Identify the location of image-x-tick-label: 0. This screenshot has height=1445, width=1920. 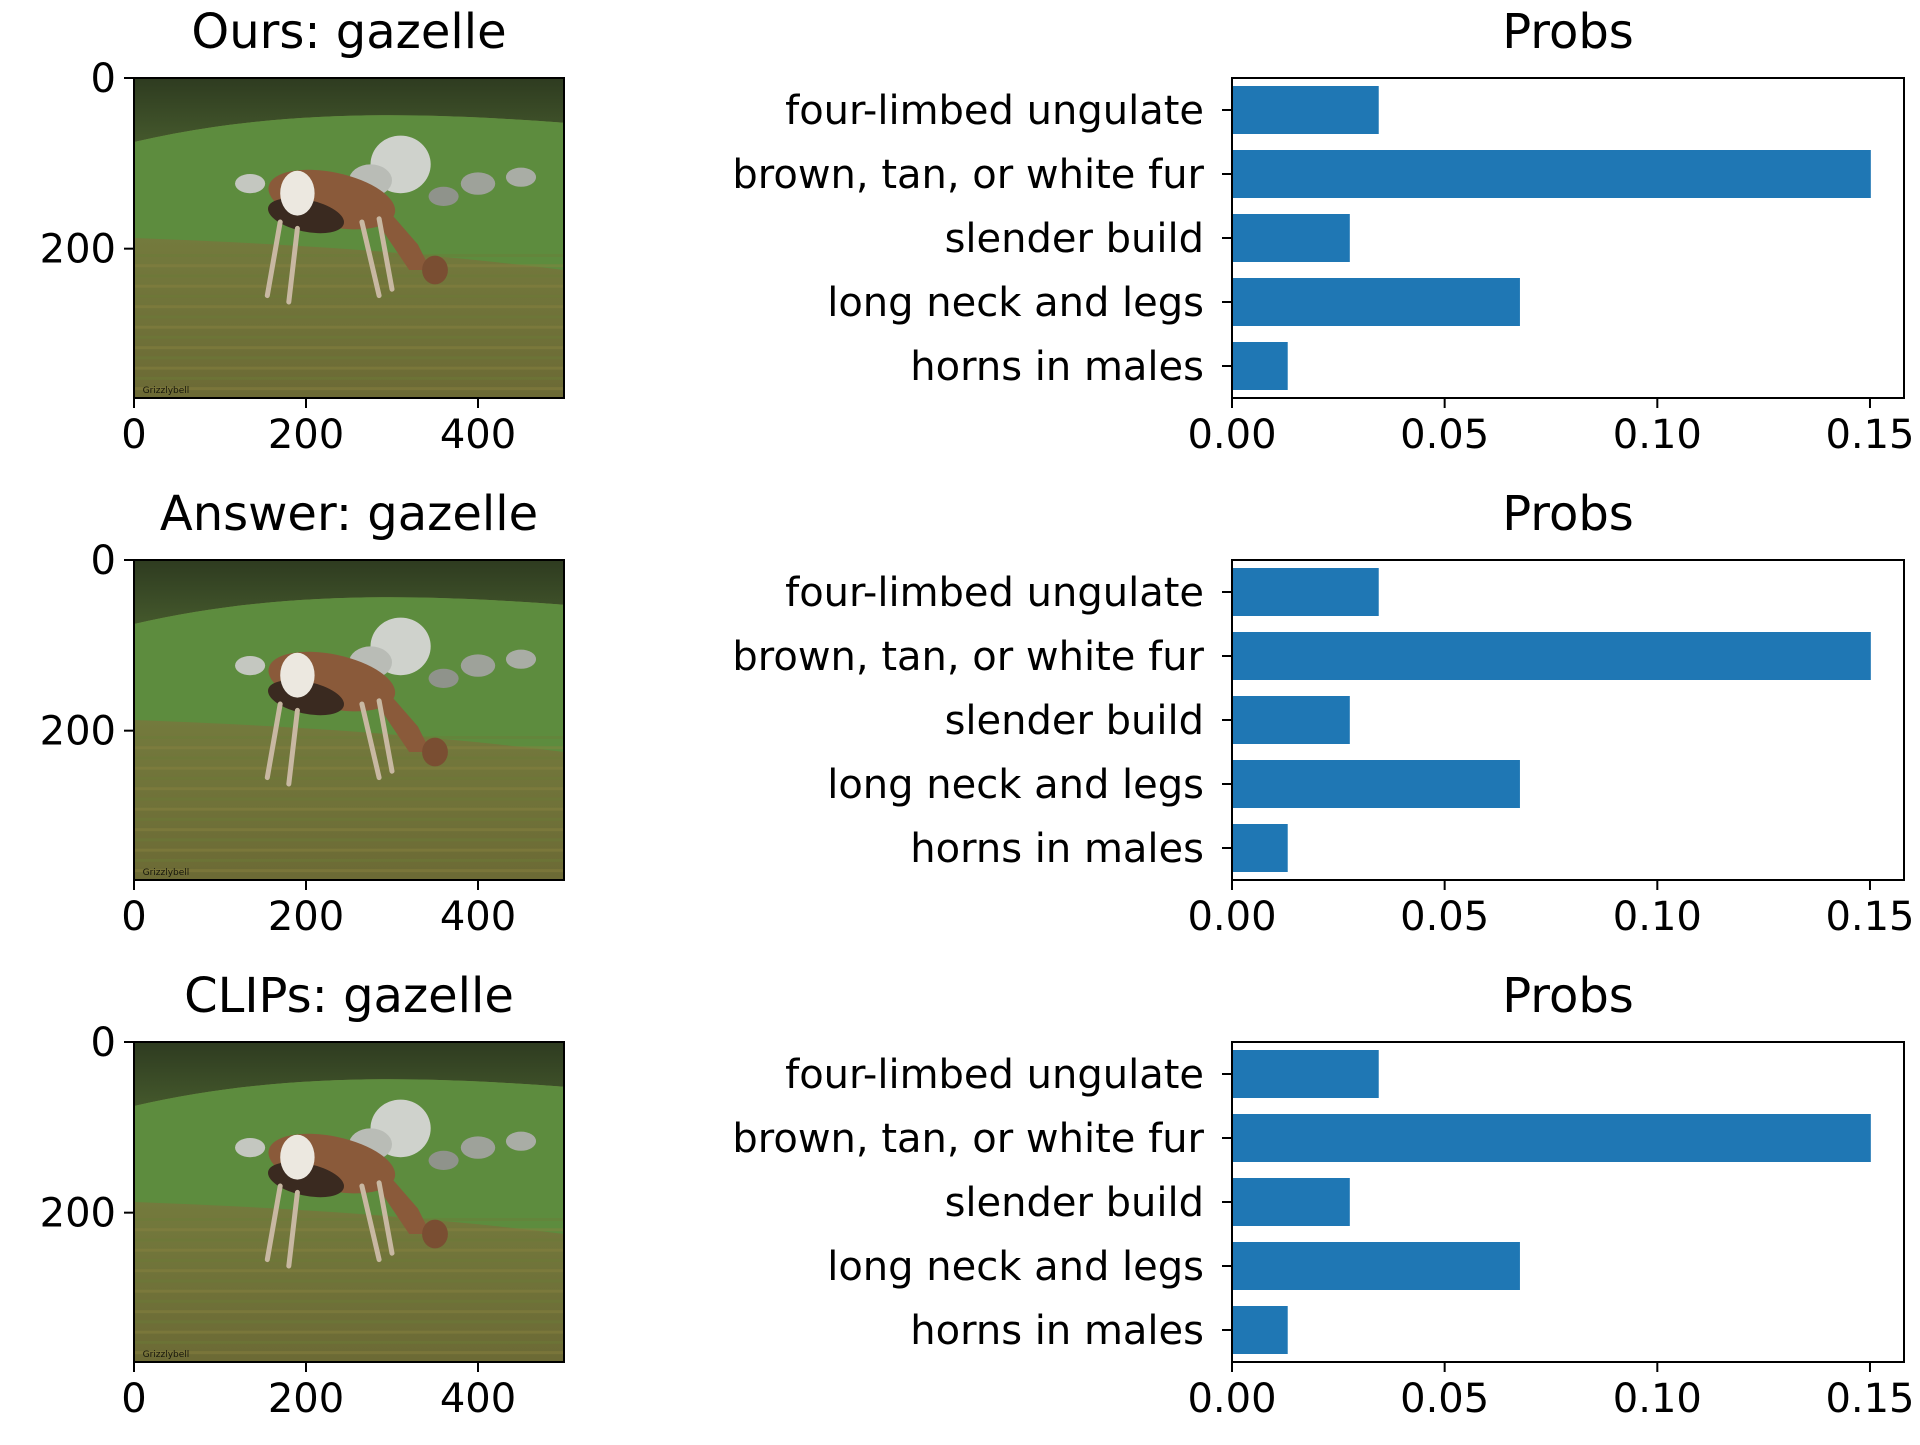
(133, 435).